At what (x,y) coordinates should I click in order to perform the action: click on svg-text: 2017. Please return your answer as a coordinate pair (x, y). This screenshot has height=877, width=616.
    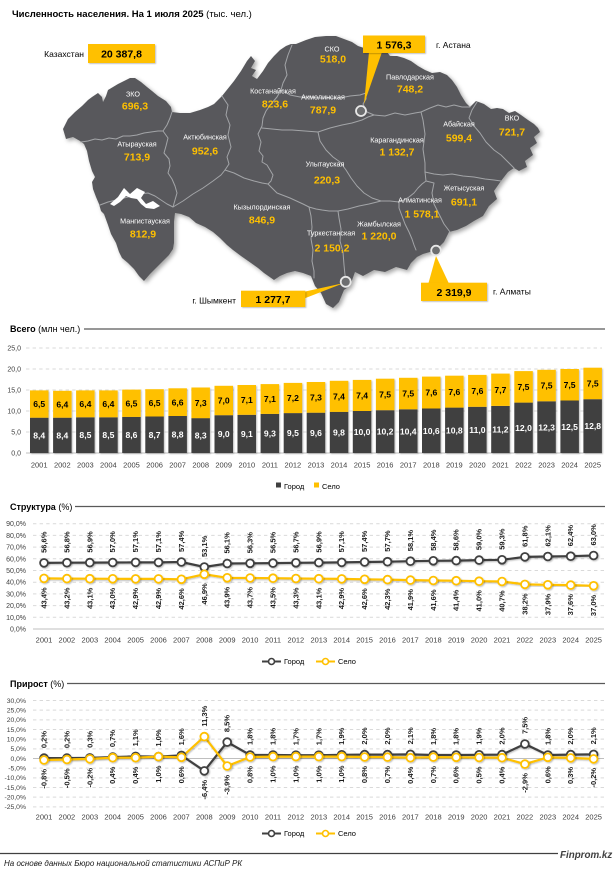
    Looking at the image, I should click on (408, 465).